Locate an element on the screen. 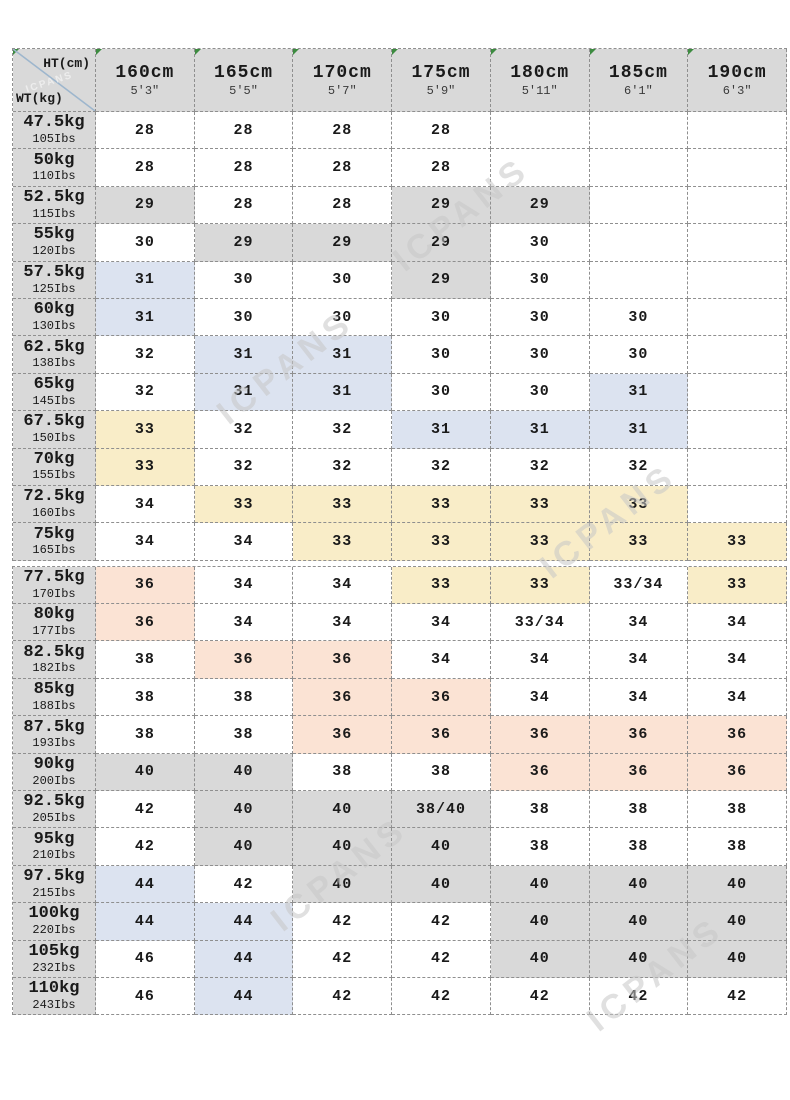  weight-lbs: 165Ibs is located at coordinates (54, 550).